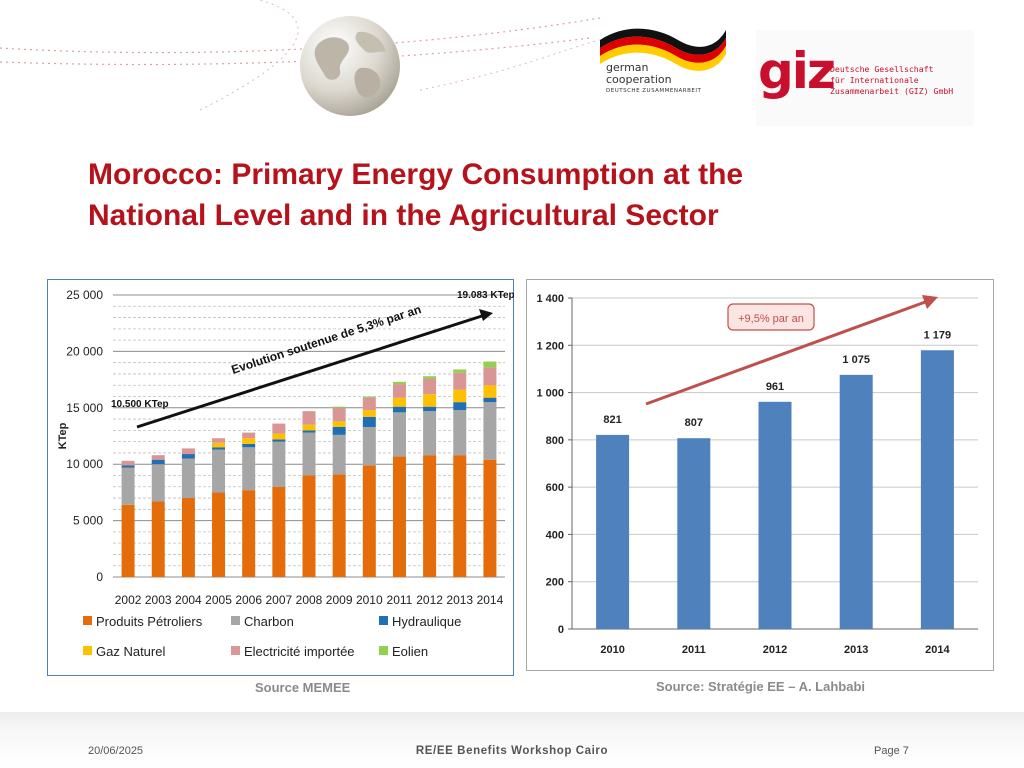 This screenshot has height=768, width=1024. What do you see at coordinates (937, 650) in the screenshot?
I see `x-tick-label: 2014` at bounding box center [937, 650].